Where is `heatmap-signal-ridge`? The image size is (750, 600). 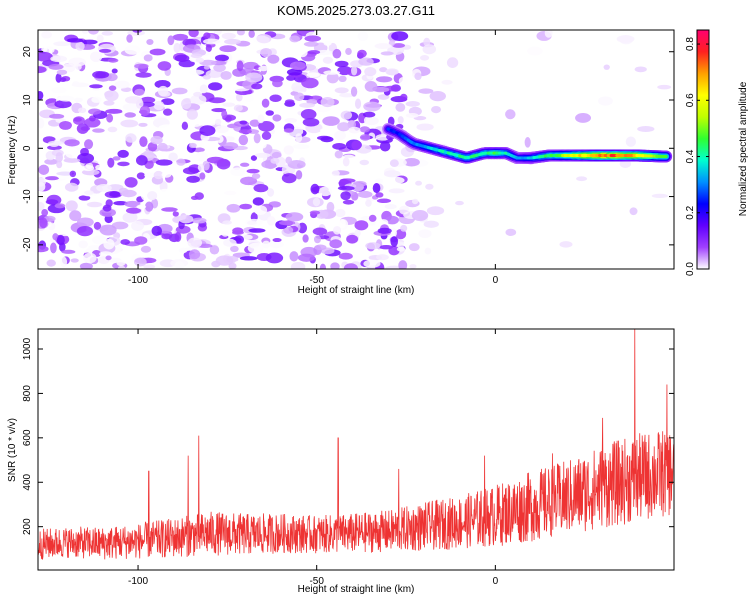
heatmap-signal-ridge is located at coordinates (527, 143).